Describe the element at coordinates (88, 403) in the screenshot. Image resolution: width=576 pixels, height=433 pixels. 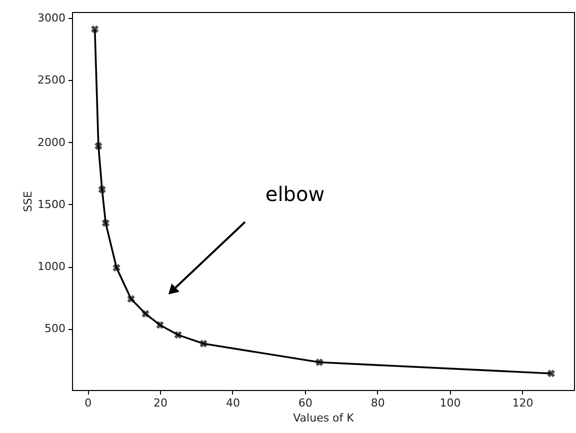
I see `x-tick-label: 0` at that location.